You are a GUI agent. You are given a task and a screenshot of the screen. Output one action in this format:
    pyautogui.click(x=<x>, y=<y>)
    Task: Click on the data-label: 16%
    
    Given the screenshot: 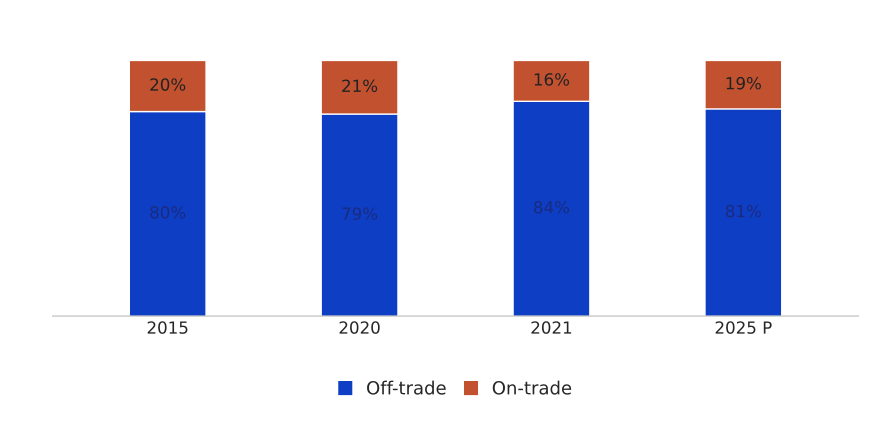 What is the action you would take?
    pyautogui.click(x=552, y=79)
    